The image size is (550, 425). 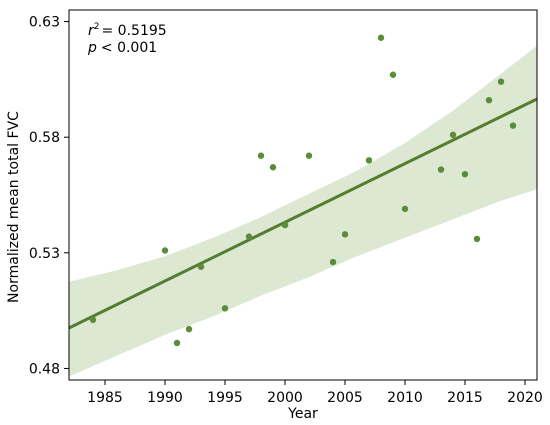 I want to click on x-tick-label: 2000, so click(x=285, y=398).